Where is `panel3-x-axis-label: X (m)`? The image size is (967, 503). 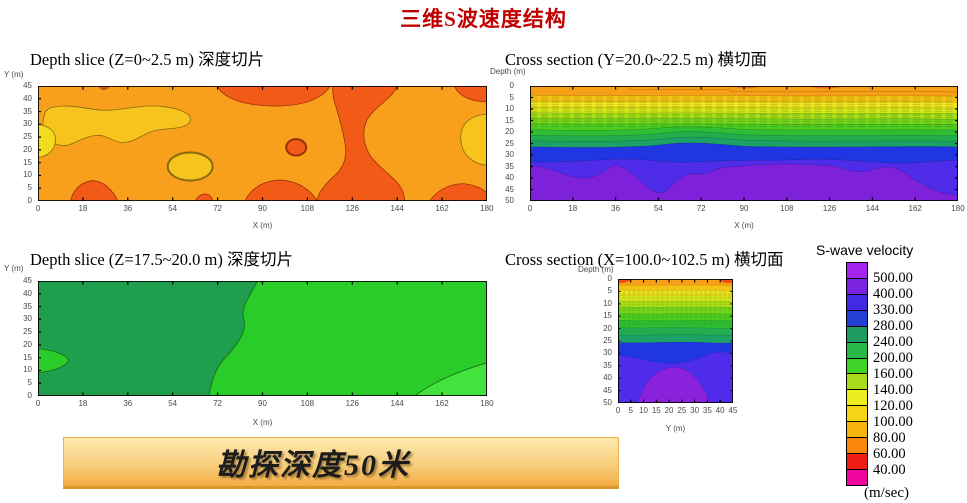
panel3-x-axis-label: X (m) is located at coordinates (262, 422).